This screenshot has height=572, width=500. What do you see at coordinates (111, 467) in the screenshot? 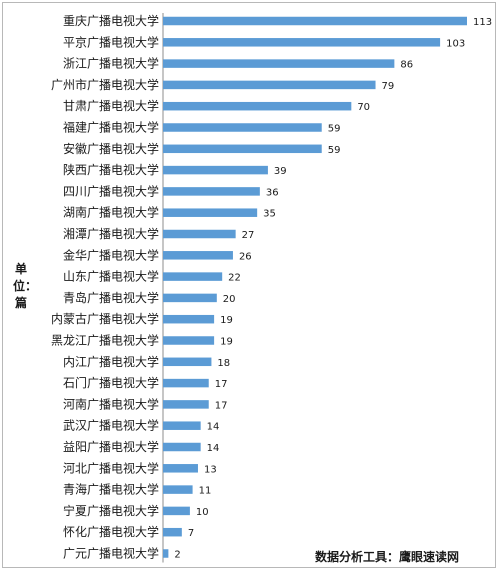
I see `category-label: 河北广播电视大学` at bounding box center [111, 467].